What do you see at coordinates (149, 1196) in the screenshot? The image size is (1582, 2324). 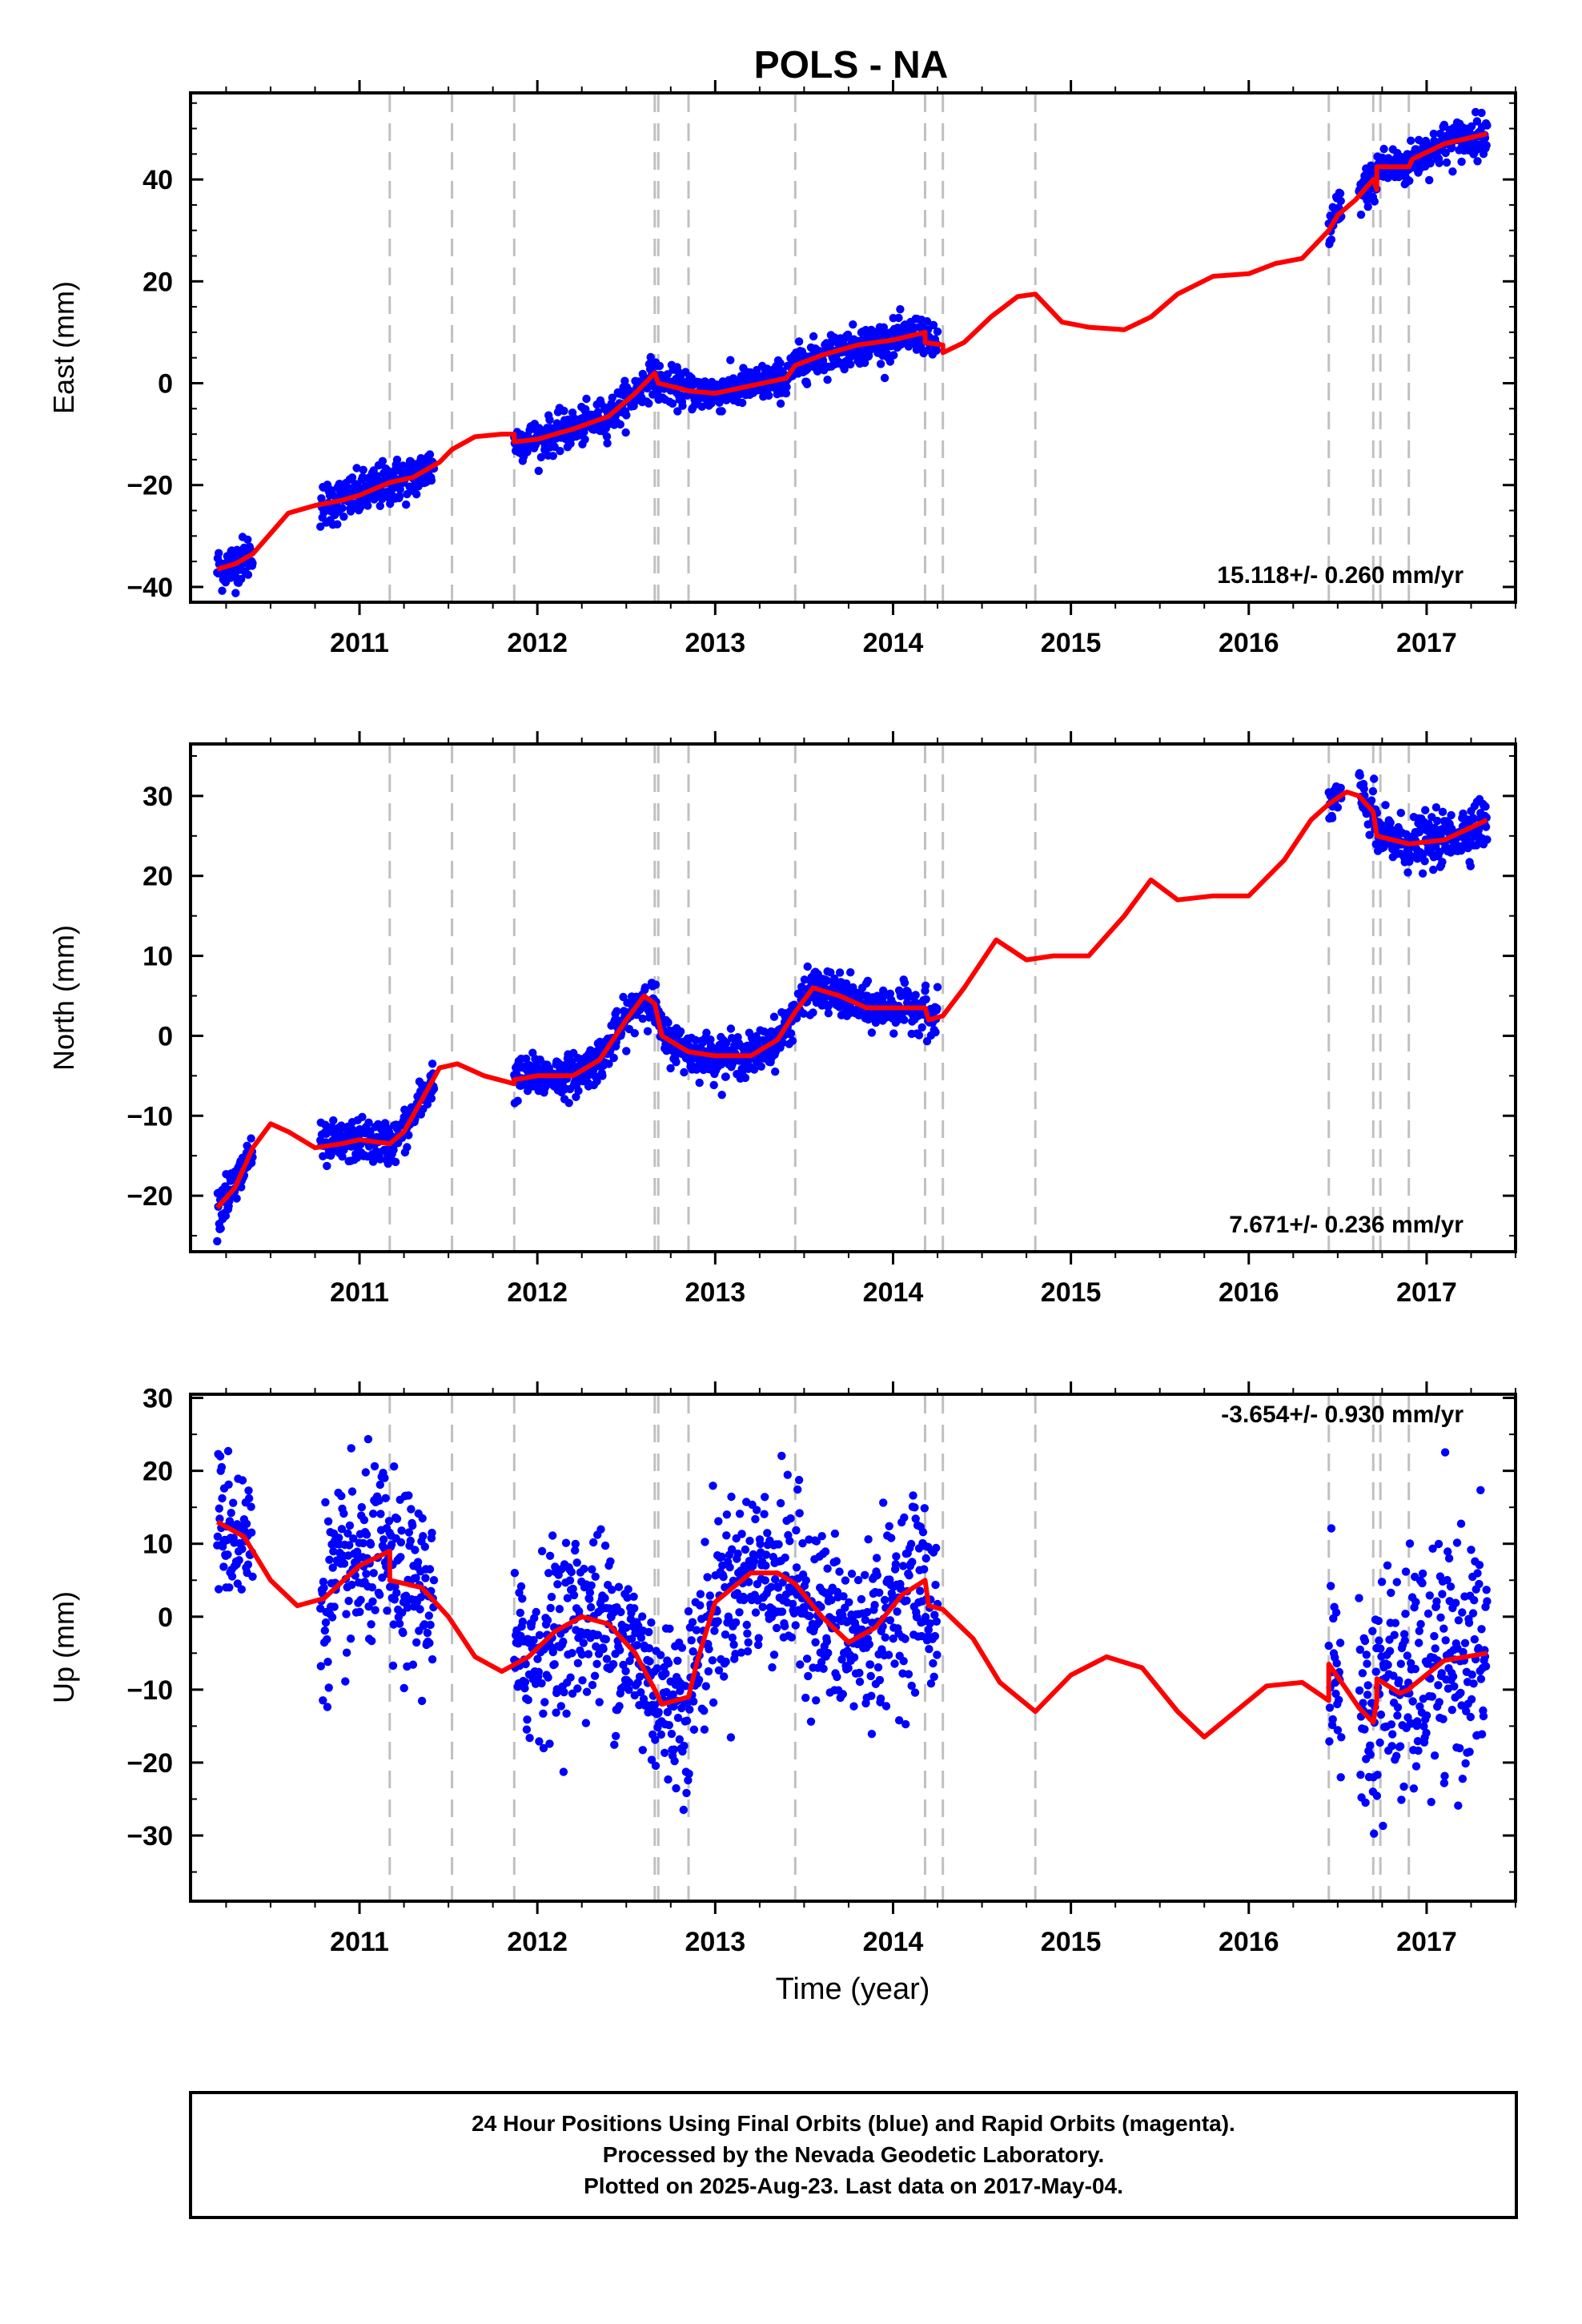 I see `north-y-tick-label: −20` at bounding box center [149, 1196].